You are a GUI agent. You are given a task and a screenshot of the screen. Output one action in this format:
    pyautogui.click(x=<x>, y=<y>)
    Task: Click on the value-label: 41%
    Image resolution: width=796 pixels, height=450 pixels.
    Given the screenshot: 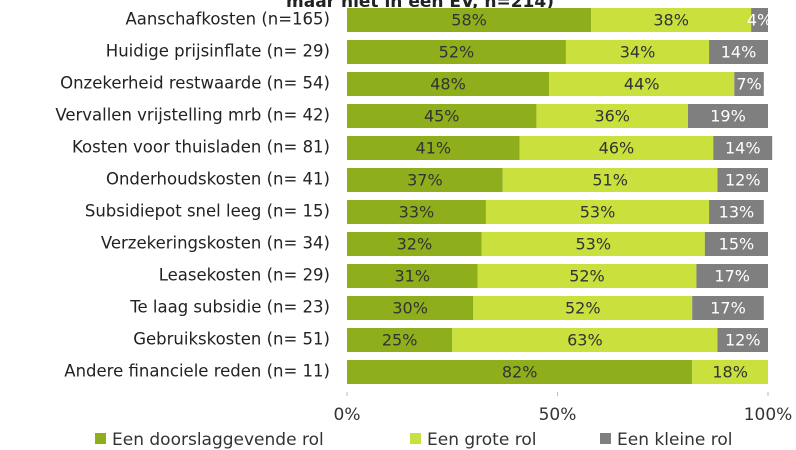 What is the action you would take?
    pyautogui.click(x=434, y=148)
    